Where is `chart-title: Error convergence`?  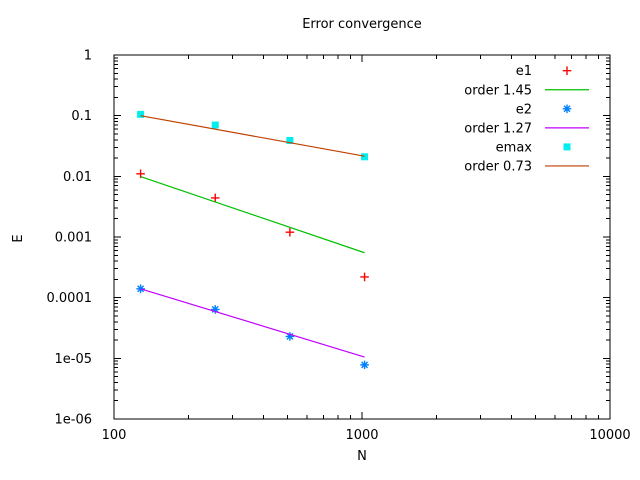 chart-title: Error convergence is located at coordinates (362, 24).